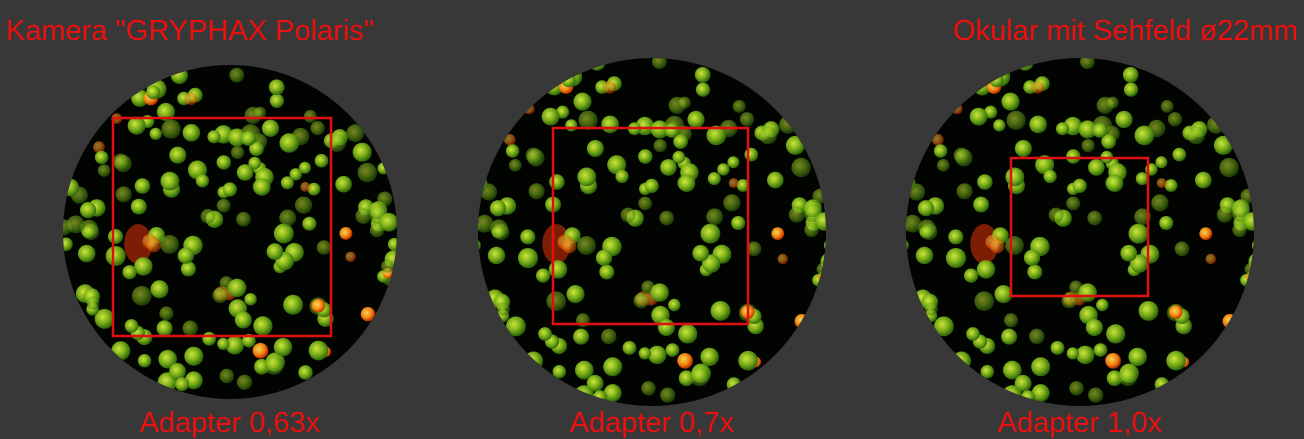 Image resolution: width=1304 pixels, height=439 pixels. What do you see at coordinates (556, 244) in the screenshot?
I see `red-blob` at bounding box center [556, 244].